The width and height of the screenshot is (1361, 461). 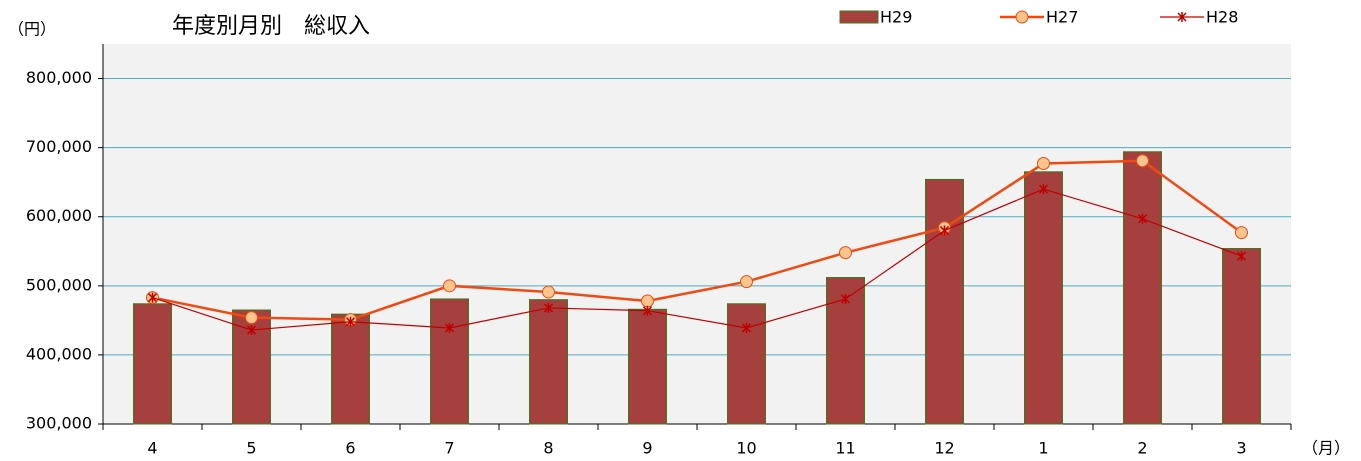 I want to click on legend-label: H29, so click(x=896, y=17).